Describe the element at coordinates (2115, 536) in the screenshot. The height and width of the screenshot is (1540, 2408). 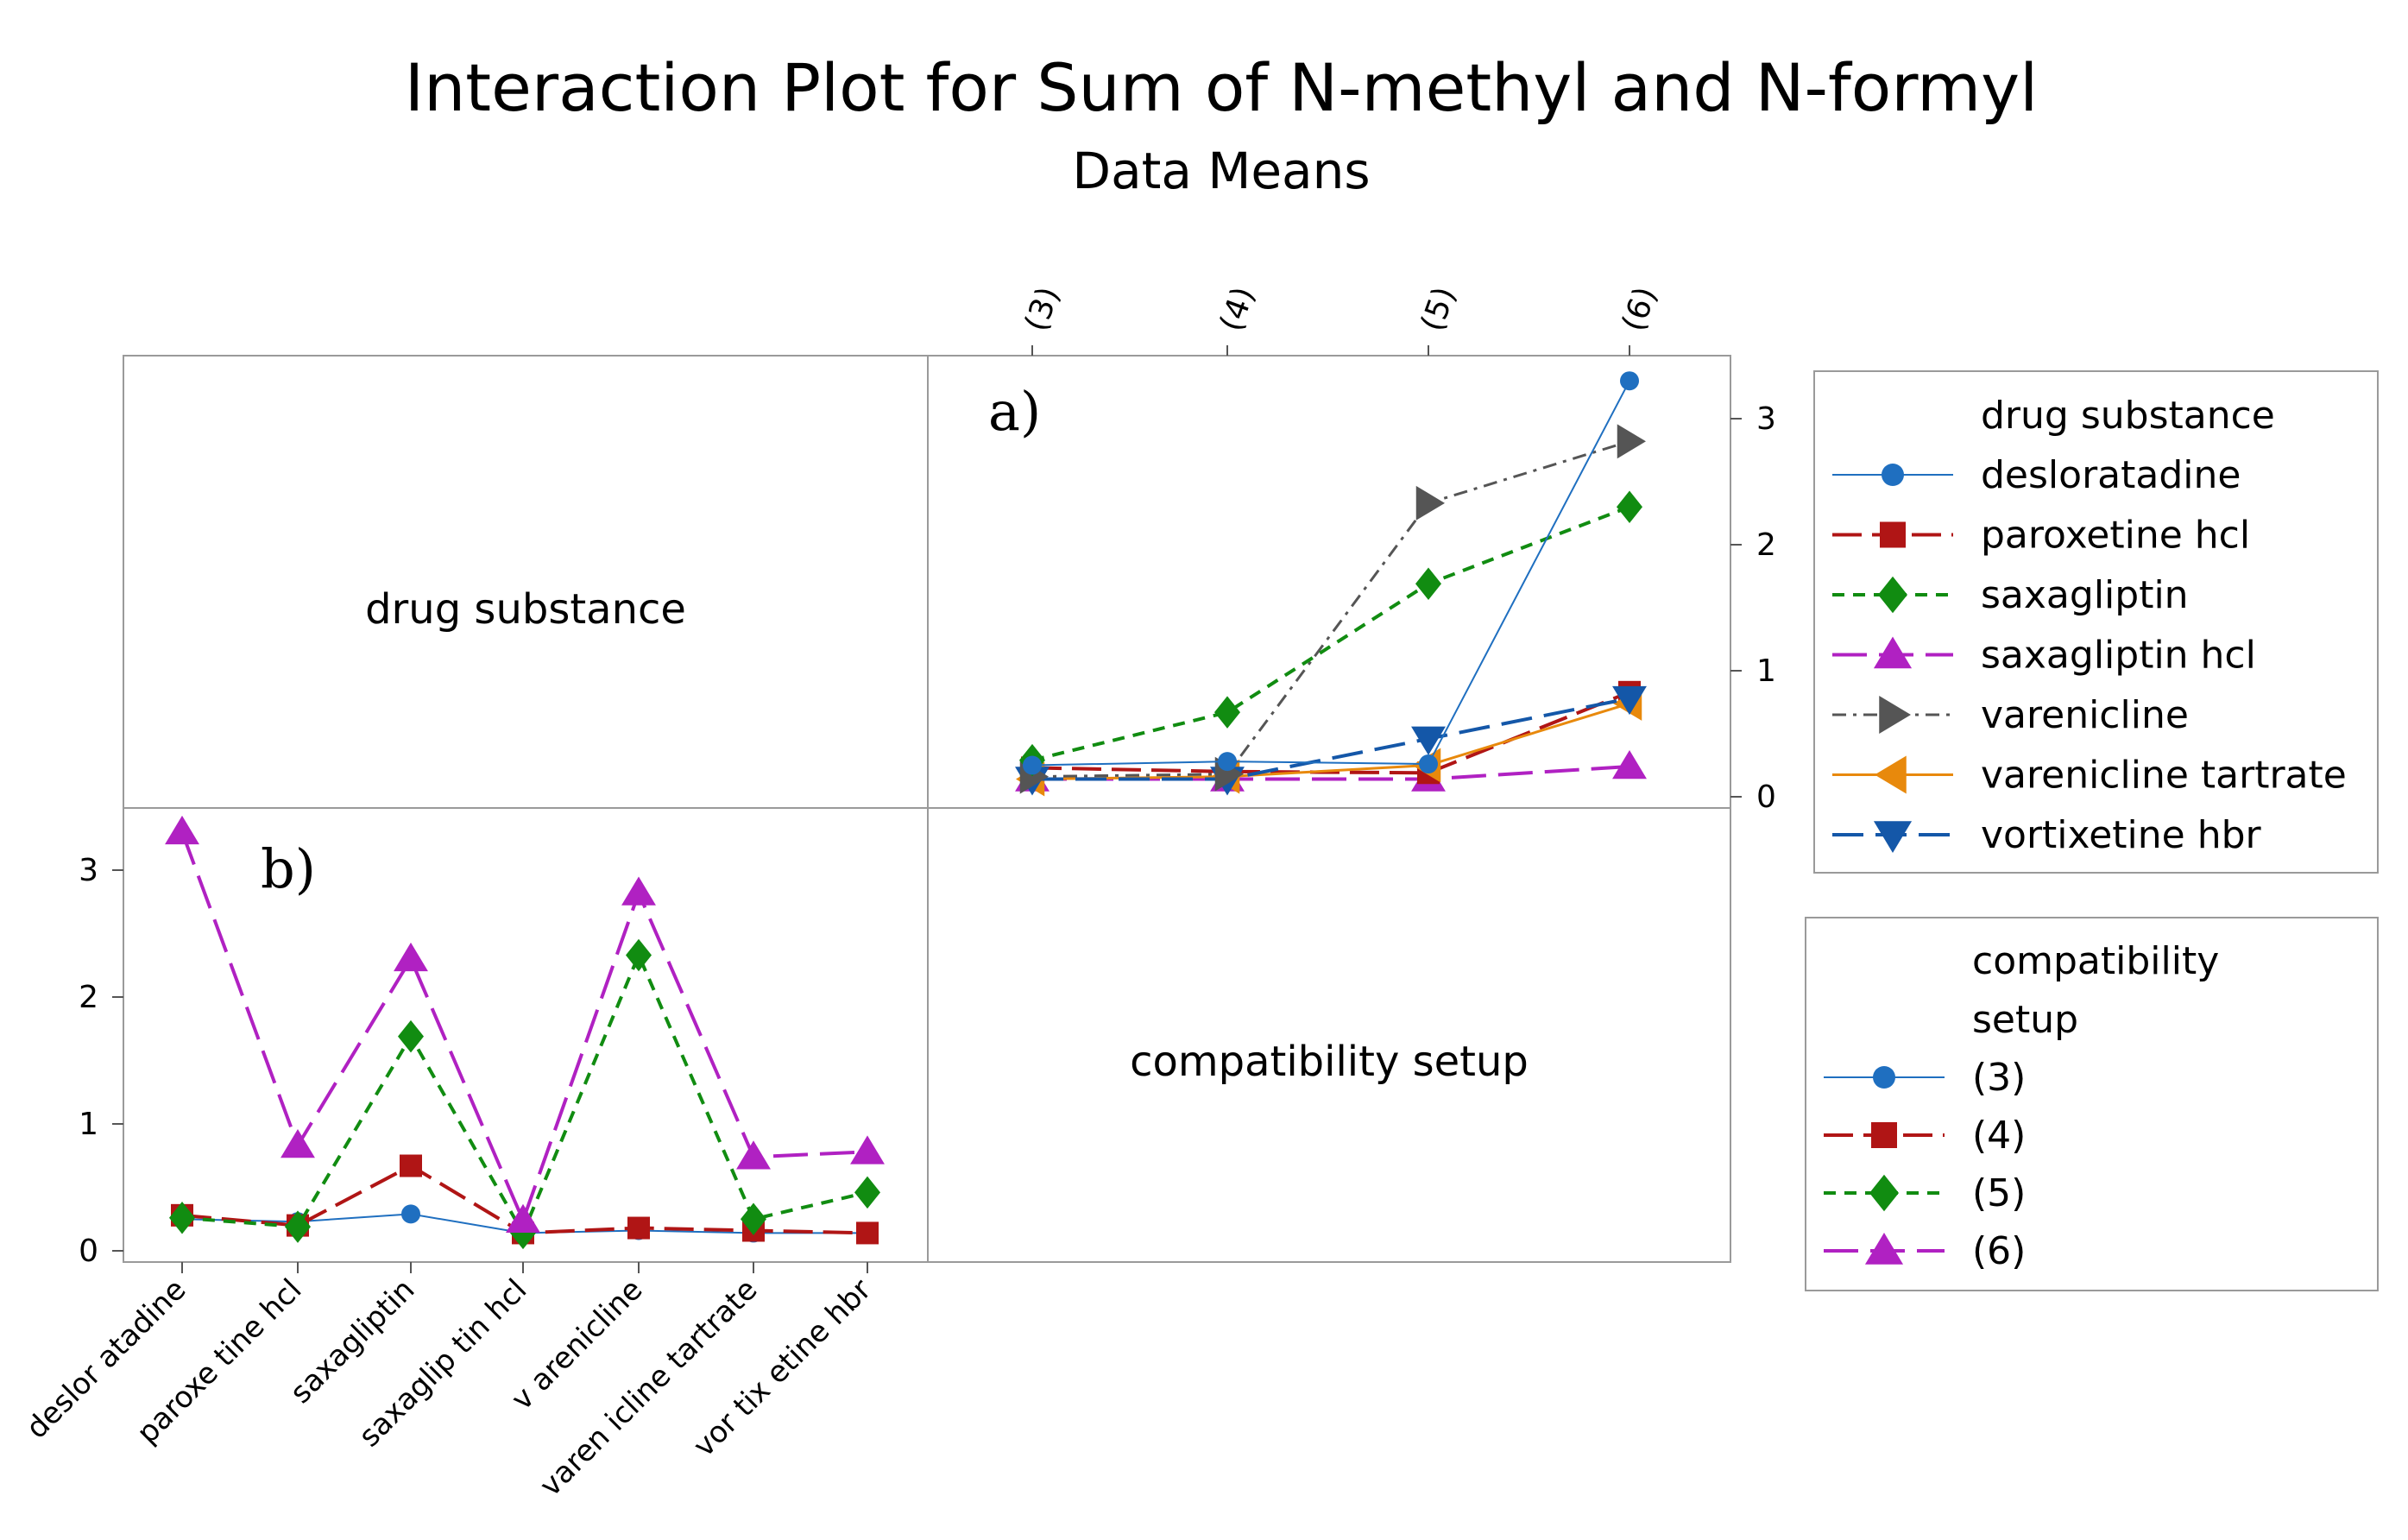
I see `legend-drug-label-paroxetine-hcl: paroxetine hcl` at that location.